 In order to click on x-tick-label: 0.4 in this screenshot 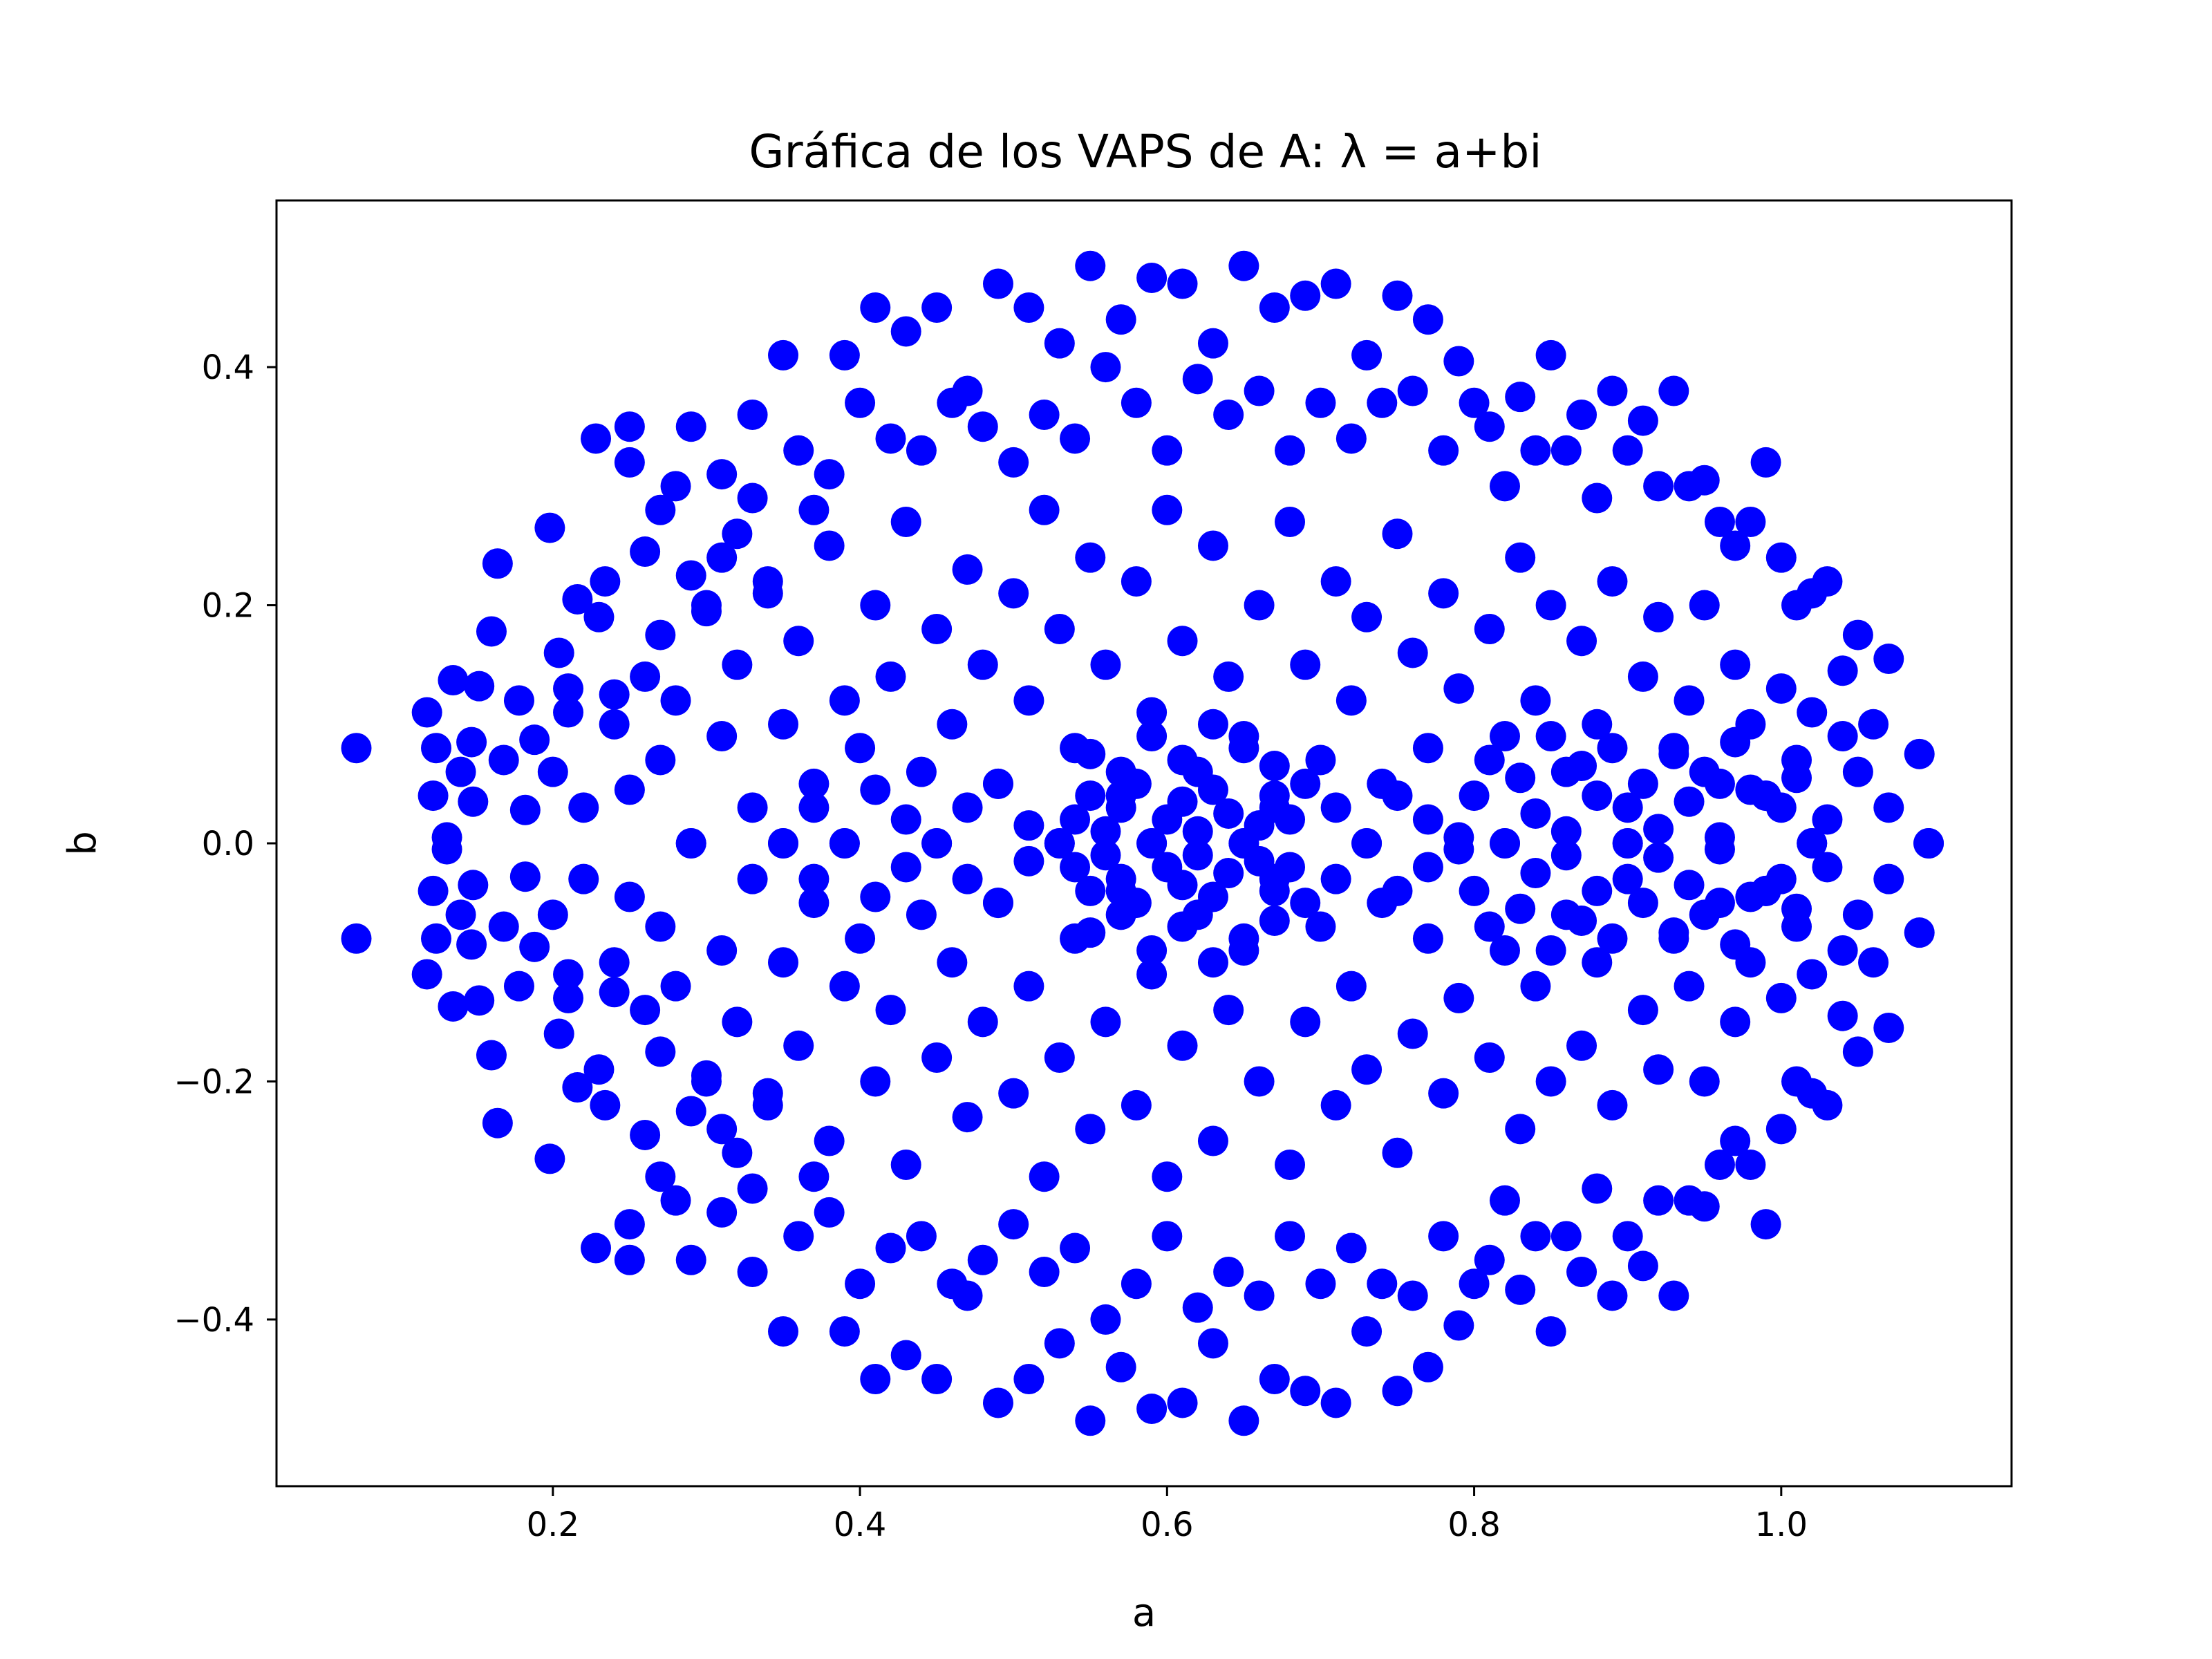, I will do `click(860, 1525)`.